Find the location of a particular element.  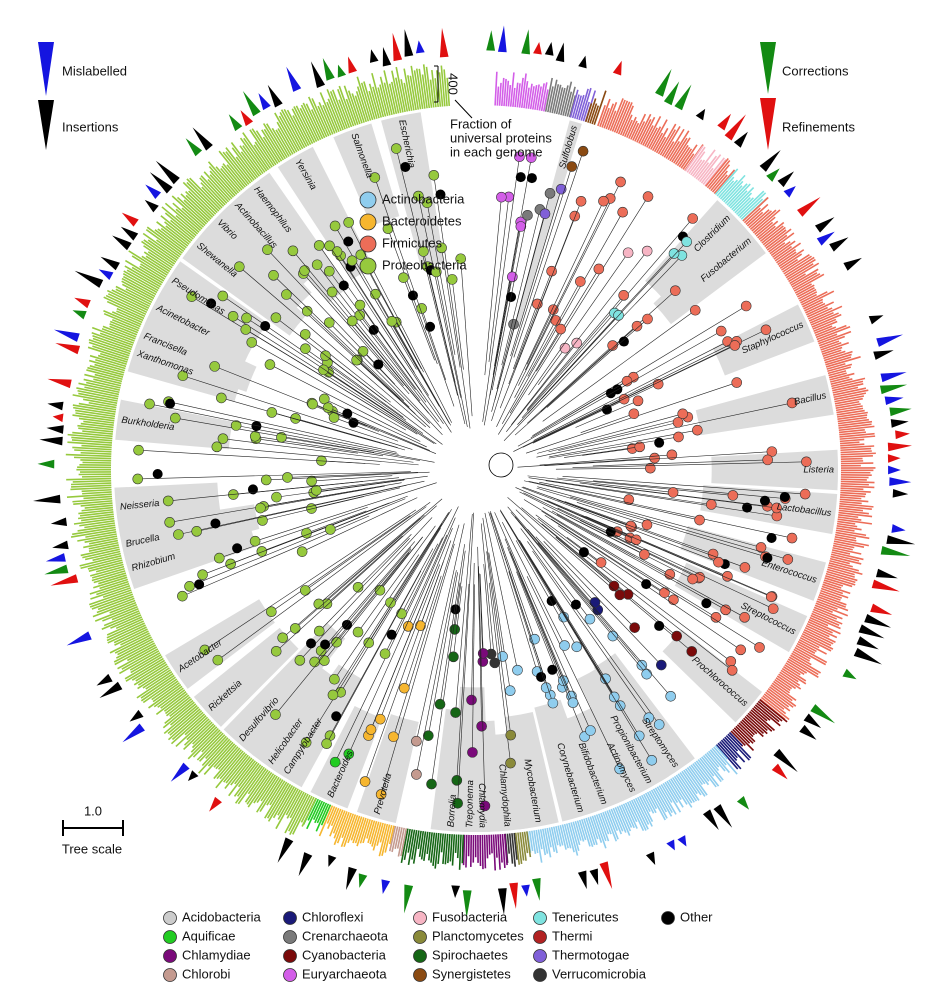

legend-label: Chlorobi is located at coordinates (206, 973).